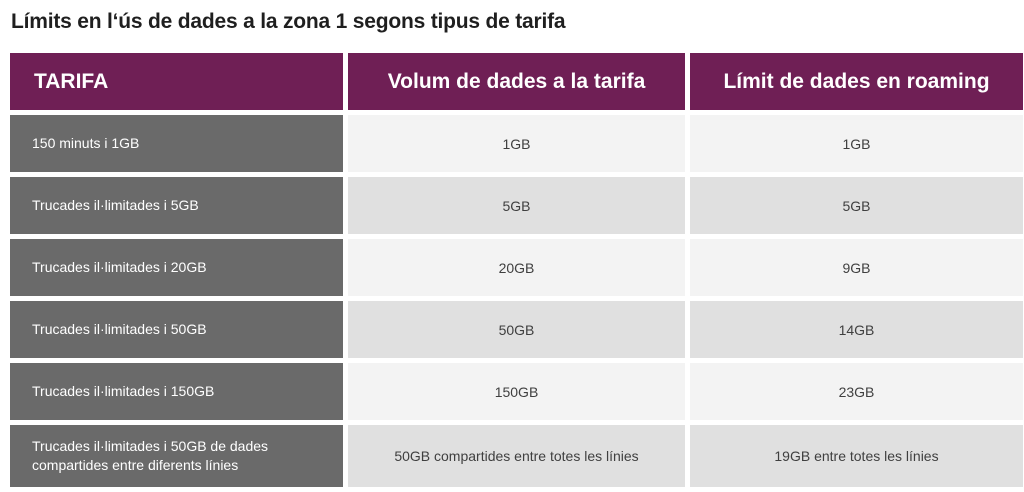  I want to click on volum-cell: 5GB, so click(516, 205).